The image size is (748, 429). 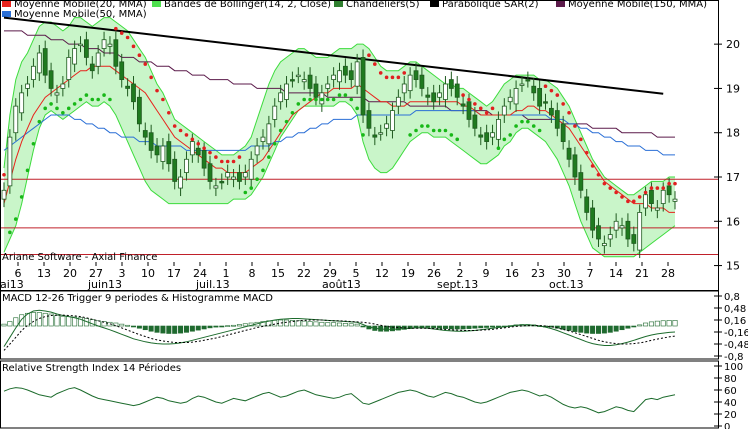 I want to click on macd-tick-label-2: 0,16, so click(x=735, y=321).